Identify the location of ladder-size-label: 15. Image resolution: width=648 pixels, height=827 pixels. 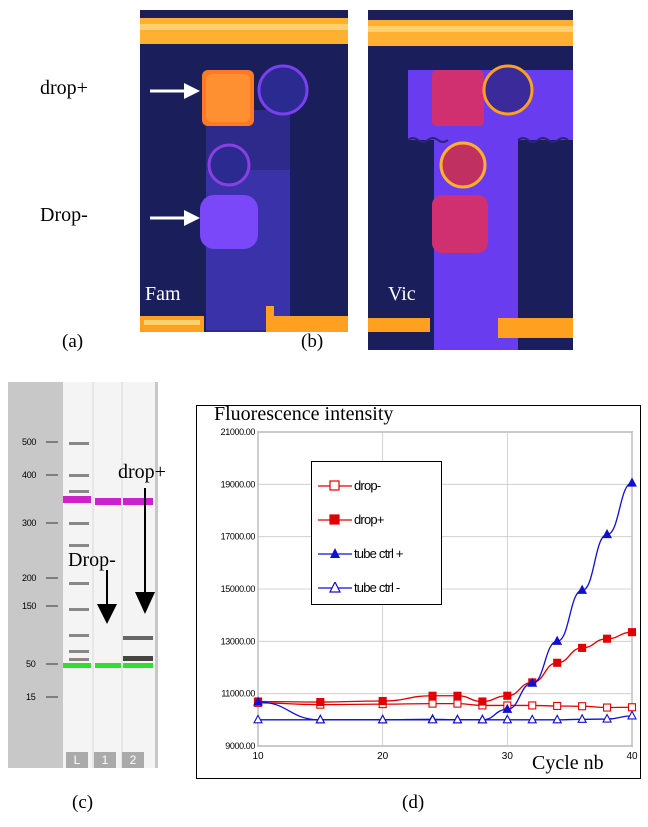
(31, 697).